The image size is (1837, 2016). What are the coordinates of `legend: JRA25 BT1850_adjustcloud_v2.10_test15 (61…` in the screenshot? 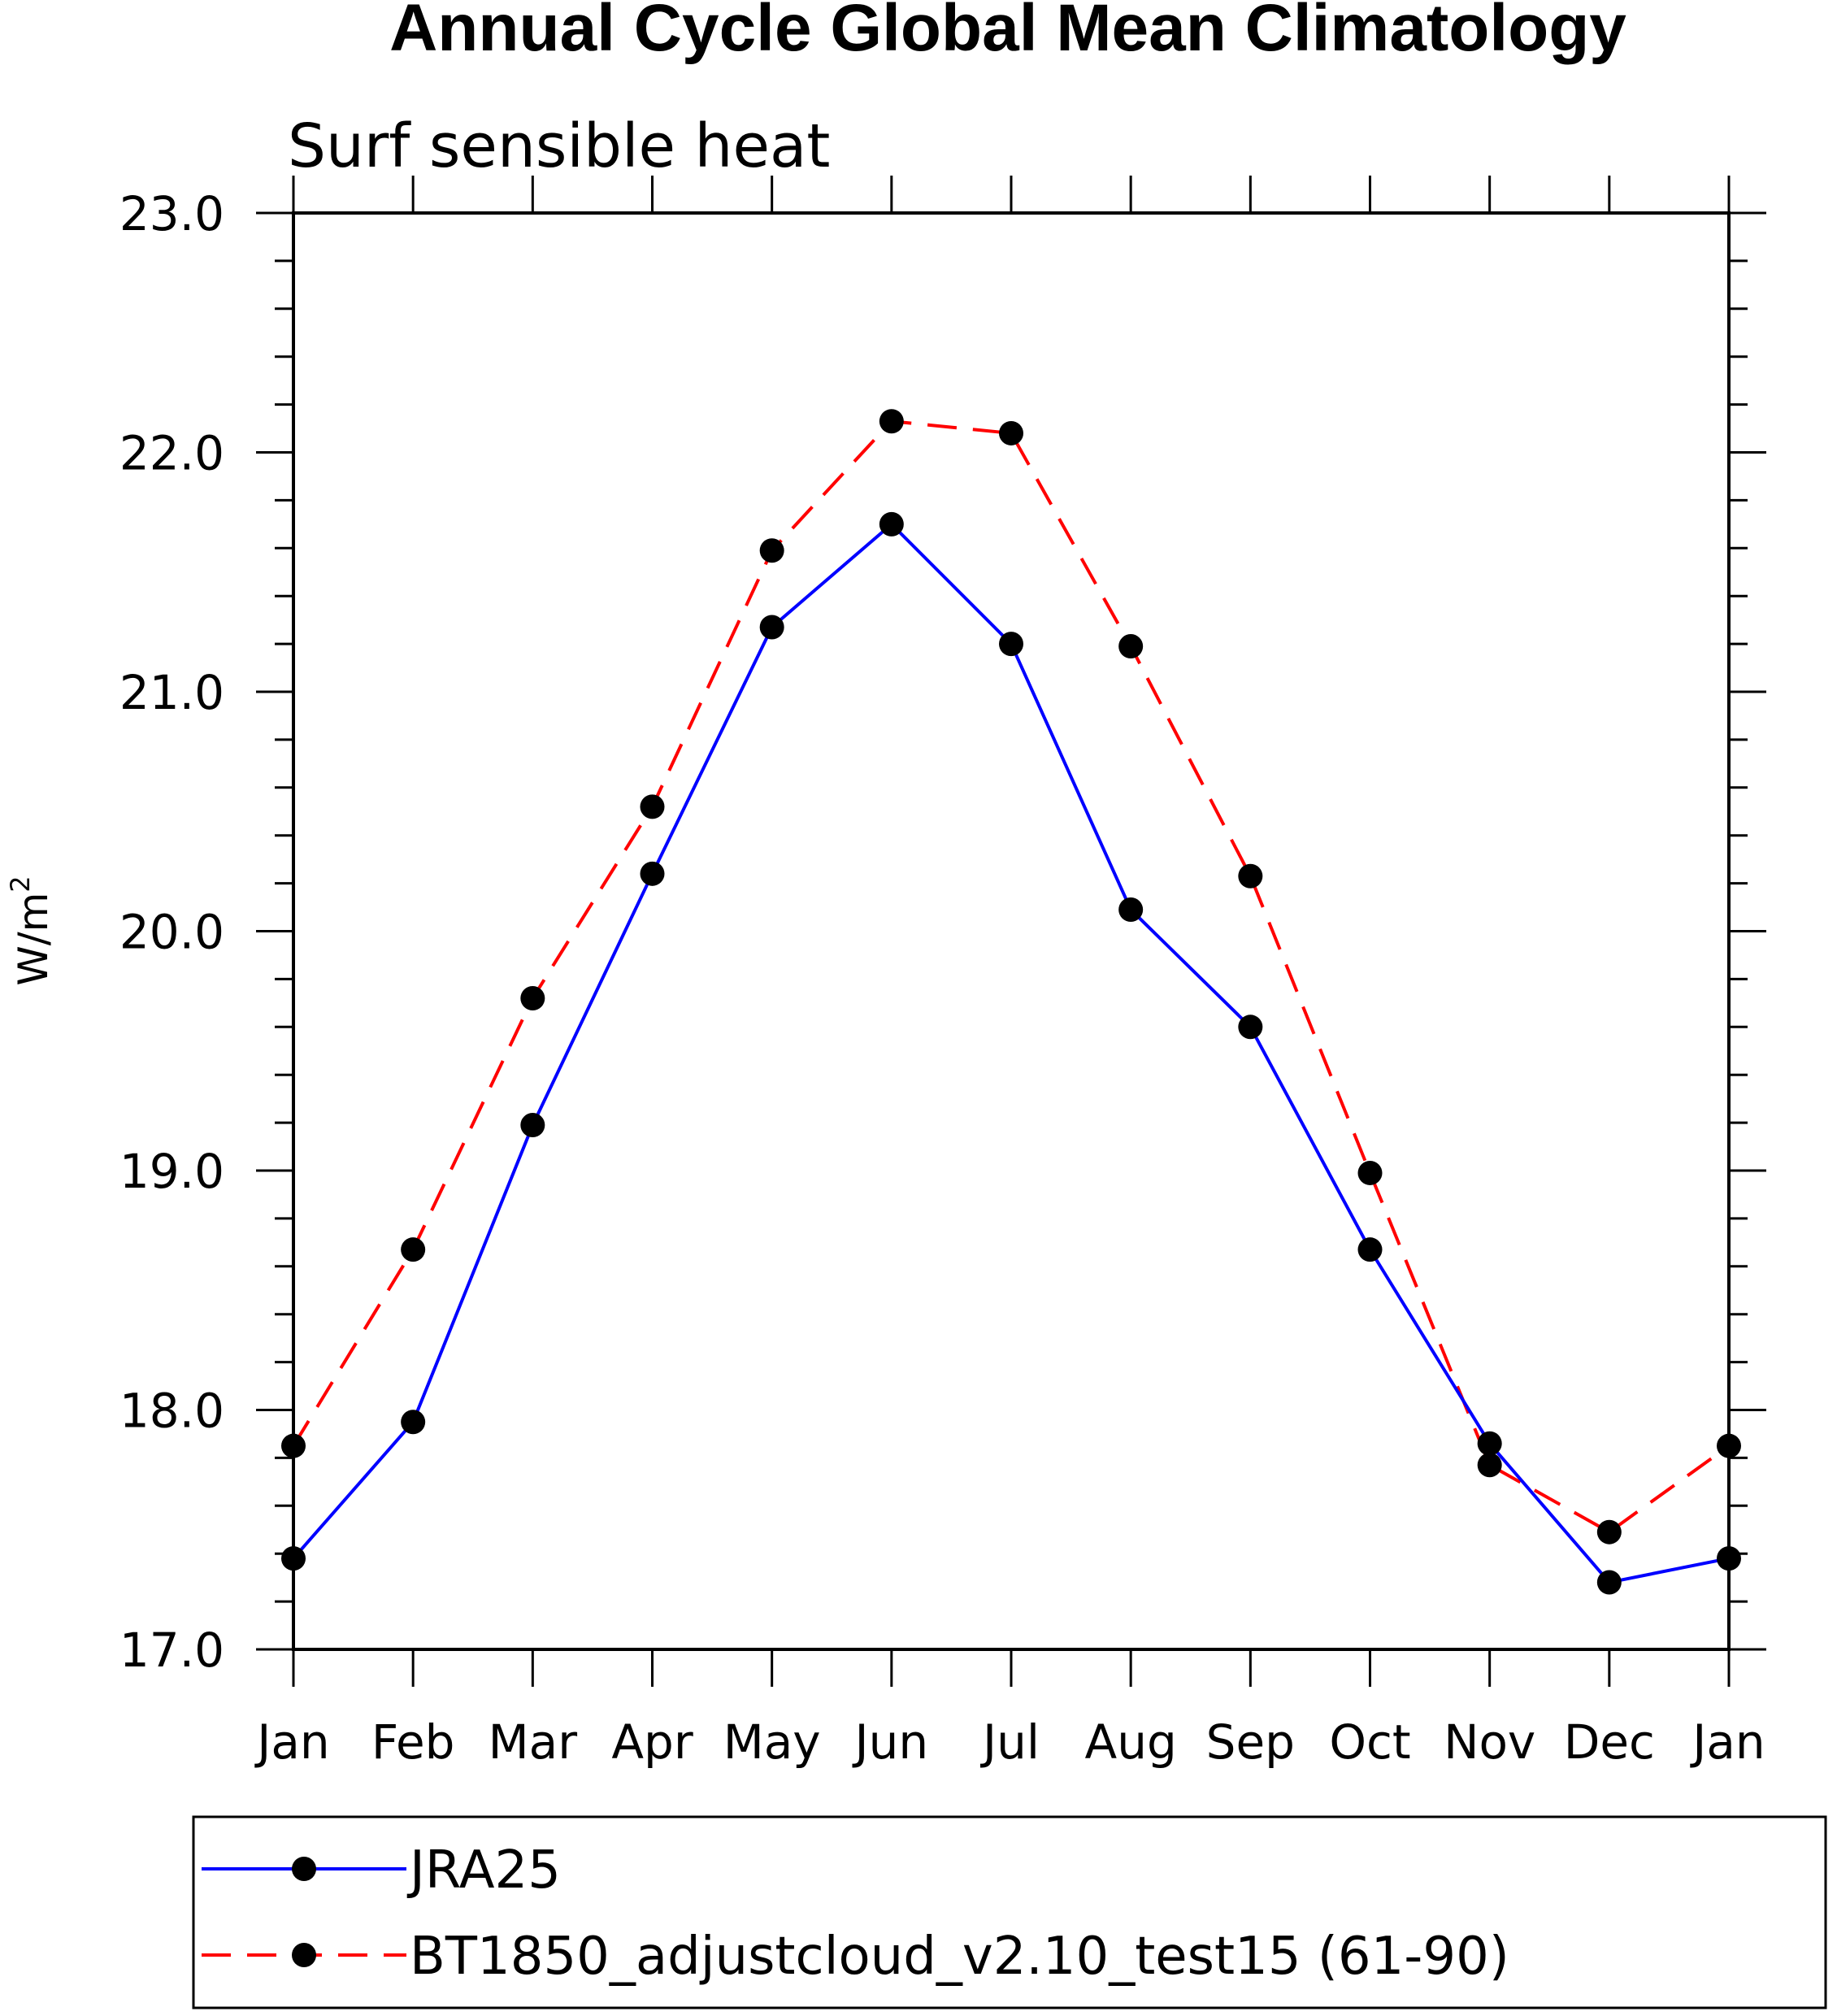 It's located at (1009, 1912).